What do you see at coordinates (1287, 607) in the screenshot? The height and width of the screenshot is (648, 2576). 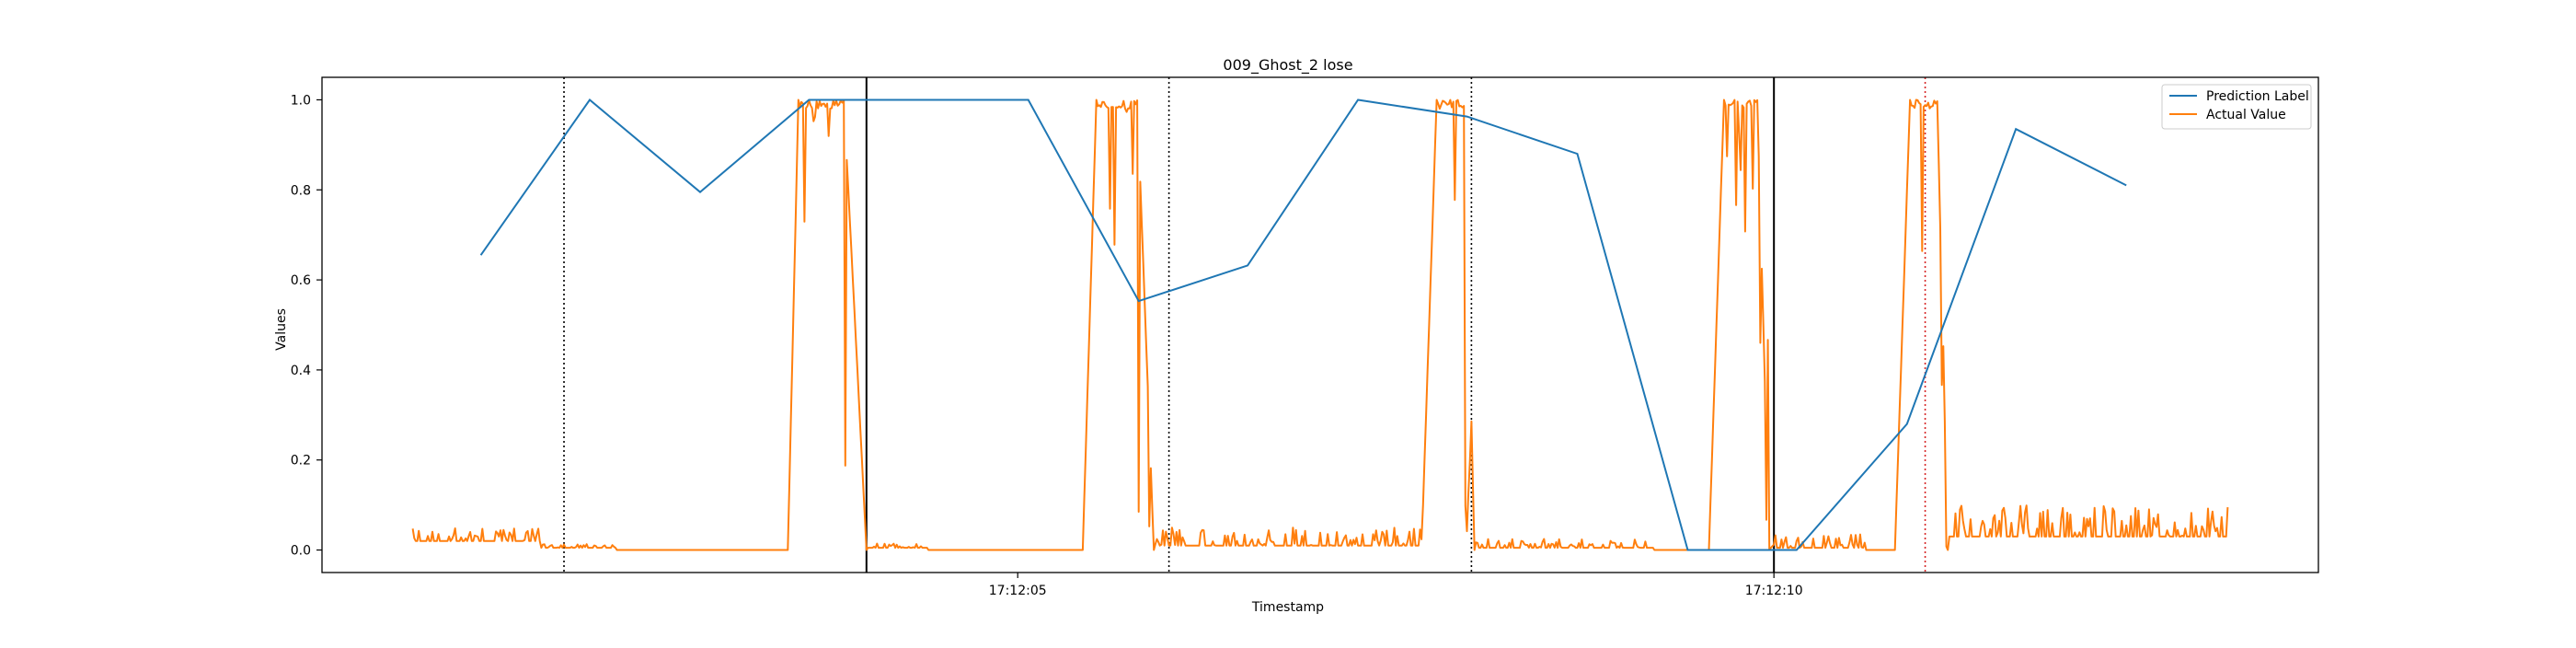 I see `x-axis-label: Timestamp` at bounding box center [1287, 607].